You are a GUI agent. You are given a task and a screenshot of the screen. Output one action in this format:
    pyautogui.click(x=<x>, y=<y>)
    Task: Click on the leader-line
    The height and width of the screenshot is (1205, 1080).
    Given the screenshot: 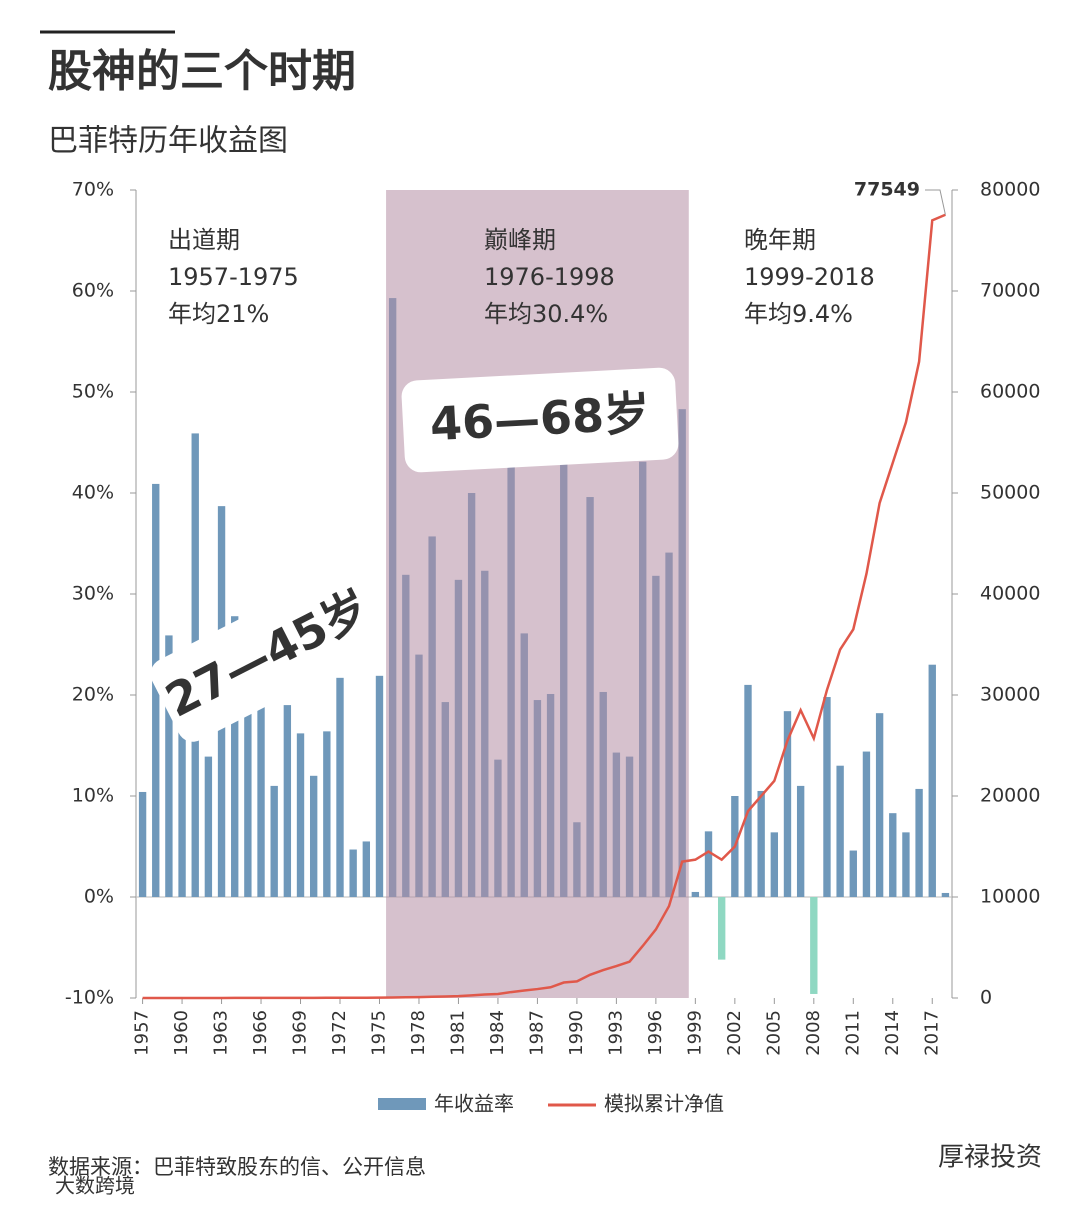 What is the action you would take?
    pyautogui.click(x=935, y=202)
    